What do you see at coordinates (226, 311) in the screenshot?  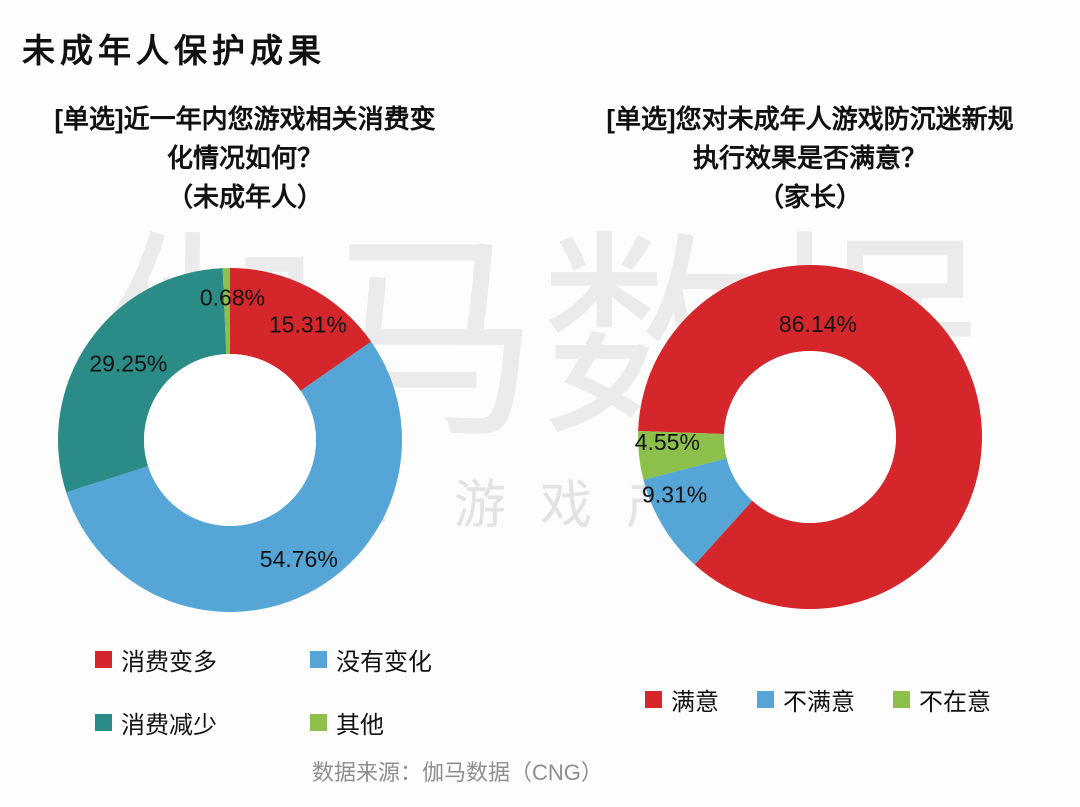 I see `donut-slice-other` at bounding box center [226, 311].